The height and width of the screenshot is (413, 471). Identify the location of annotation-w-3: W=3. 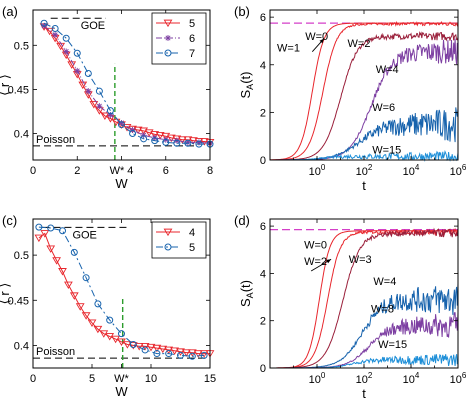
(360, 260).